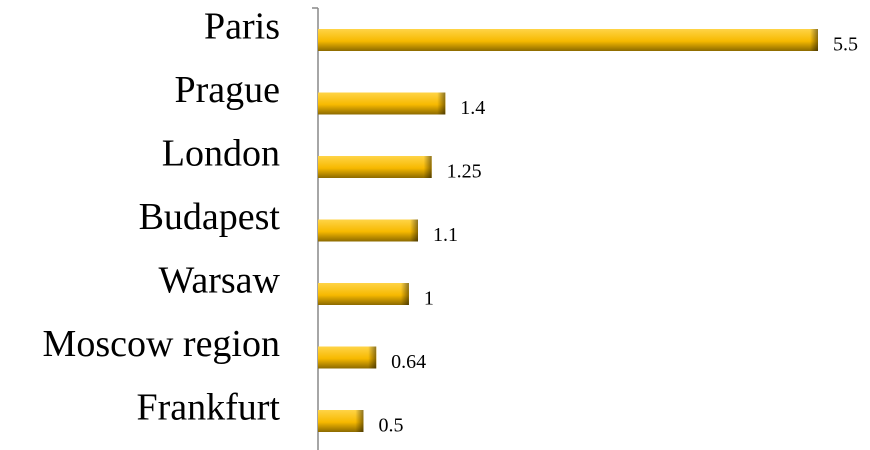 This screenshot has height=450, width=870. What do you see at coordinates (845, 45) in the screenshot?
I see `value-label: 5.5` at bounding box center [845, 45].